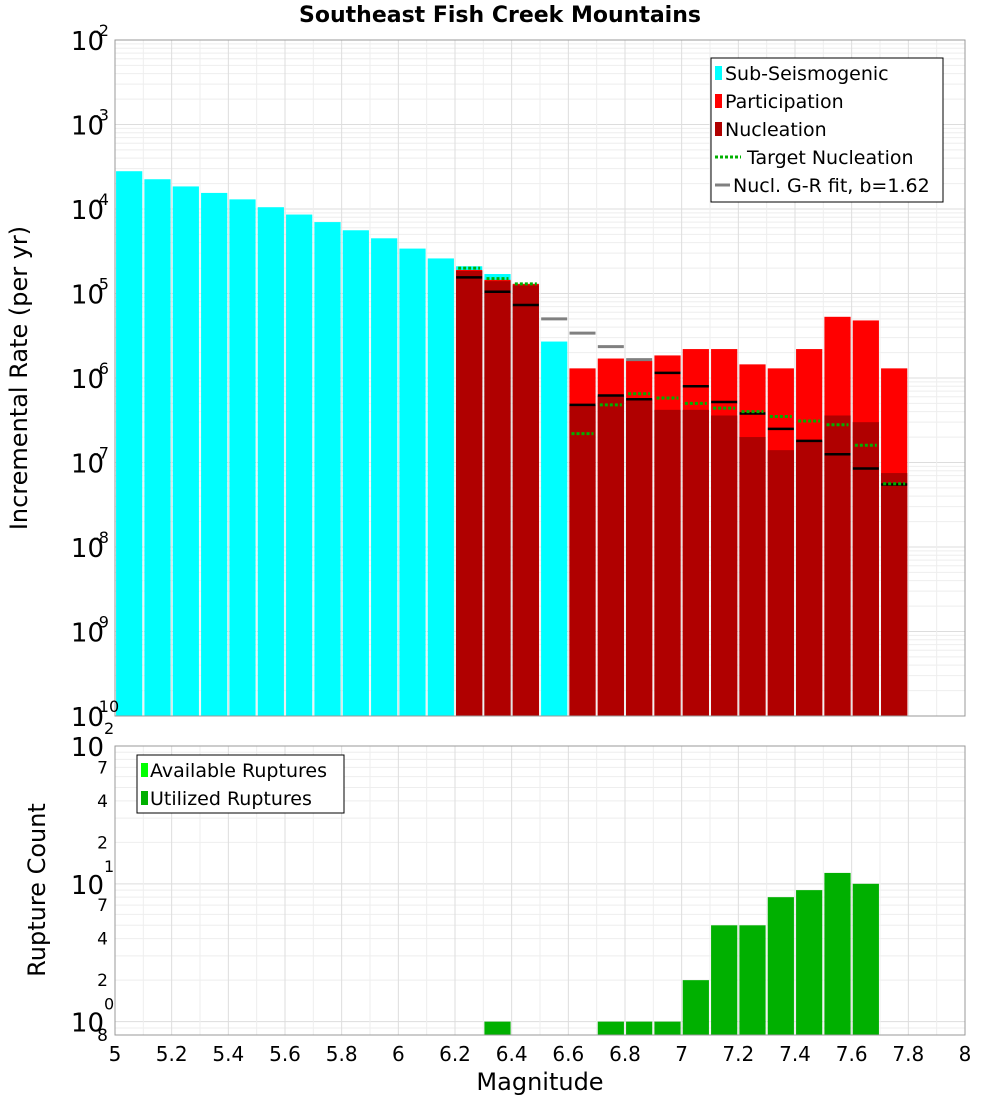 This screenshot has height=1100, width=1000. I want to click on legend-label-gr-fit: Nucl. G-R fit, b=1.62, so click(831, 186).